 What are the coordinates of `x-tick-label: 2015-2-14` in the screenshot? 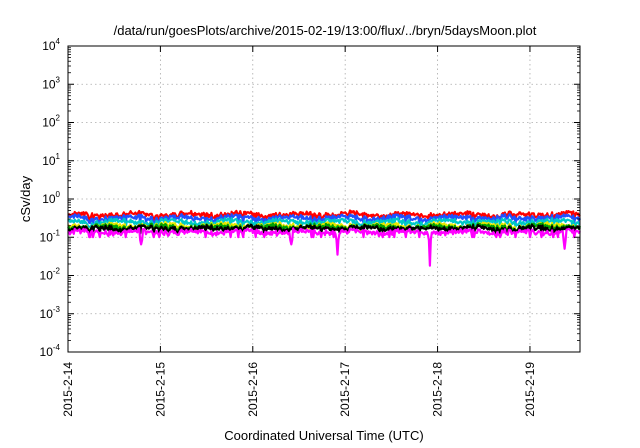 It's located at (68, 389).